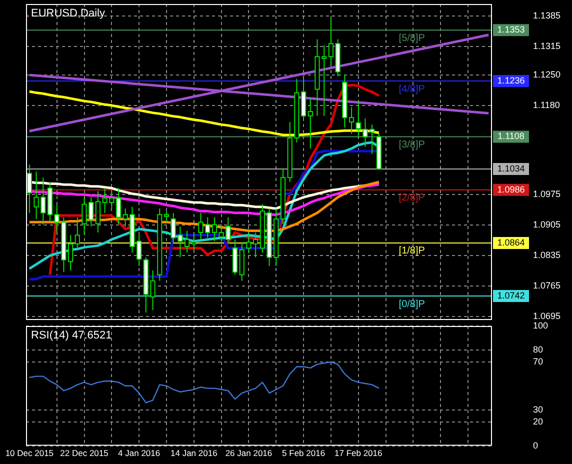 This screenshot has width=572, height=464. What do you see at coordinates (547, 15) in the screenshot?
I see `y-tick-label: 1.1385` at bounding box center [547, 15].